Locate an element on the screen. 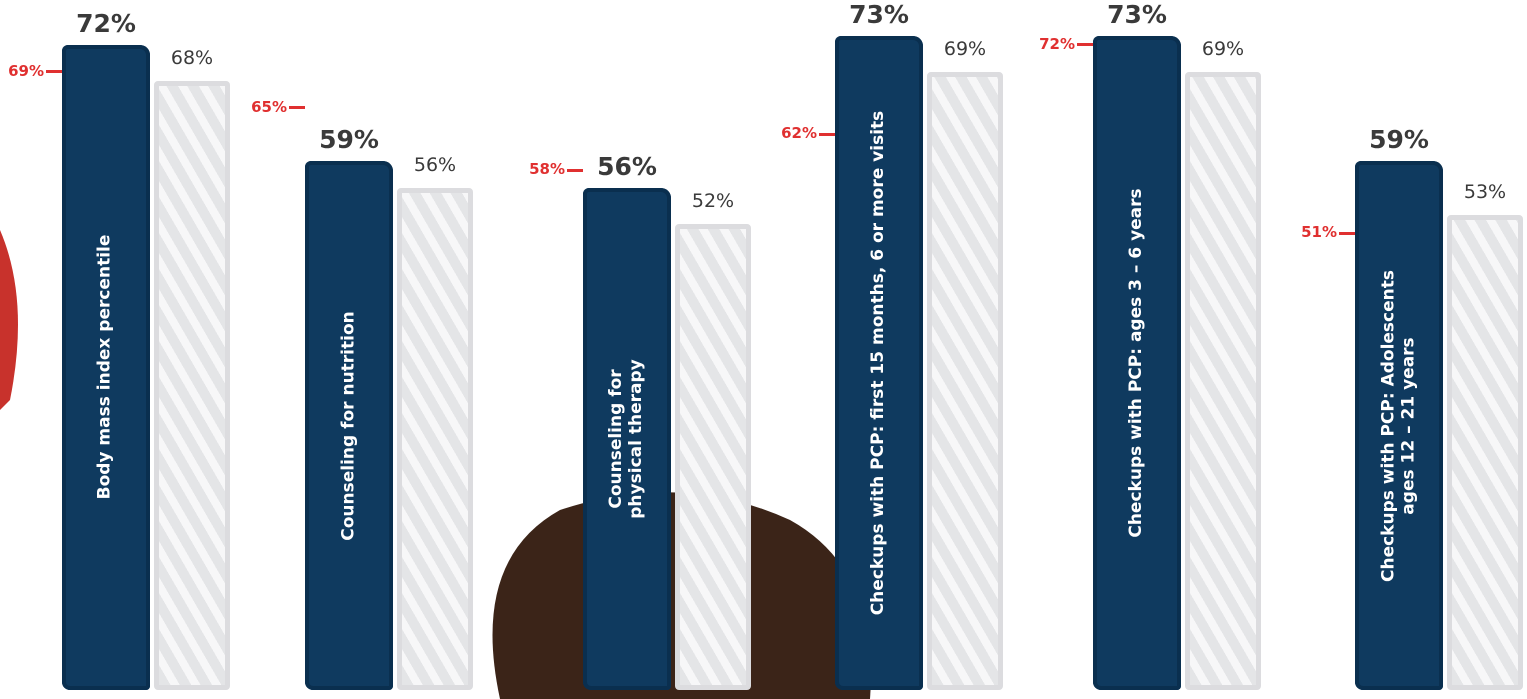  benchmark-label: 65% is located at coordinates (269, 106).